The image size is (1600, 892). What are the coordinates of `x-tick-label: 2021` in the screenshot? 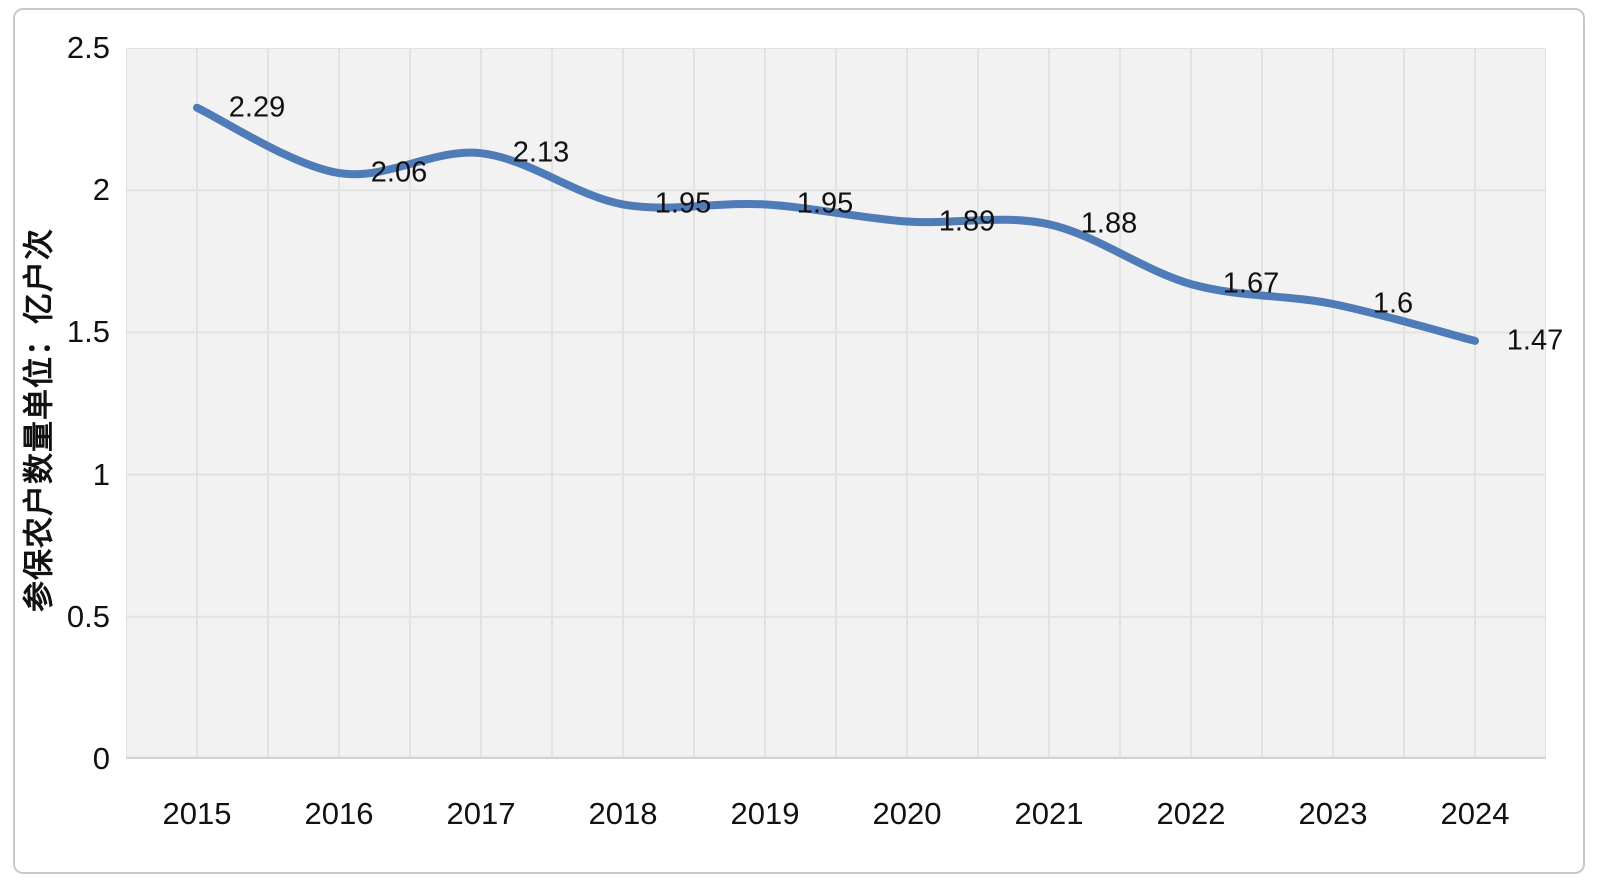 It's located at (1049, 813).